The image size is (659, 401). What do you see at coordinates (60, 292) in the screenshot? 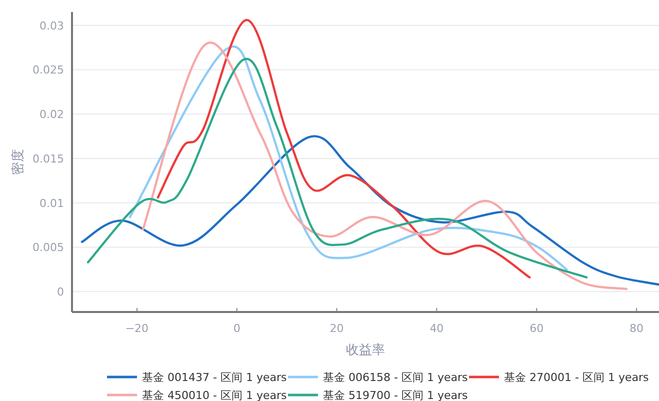
I see `y-tick-label: 0` at bounding box center [60, 292].